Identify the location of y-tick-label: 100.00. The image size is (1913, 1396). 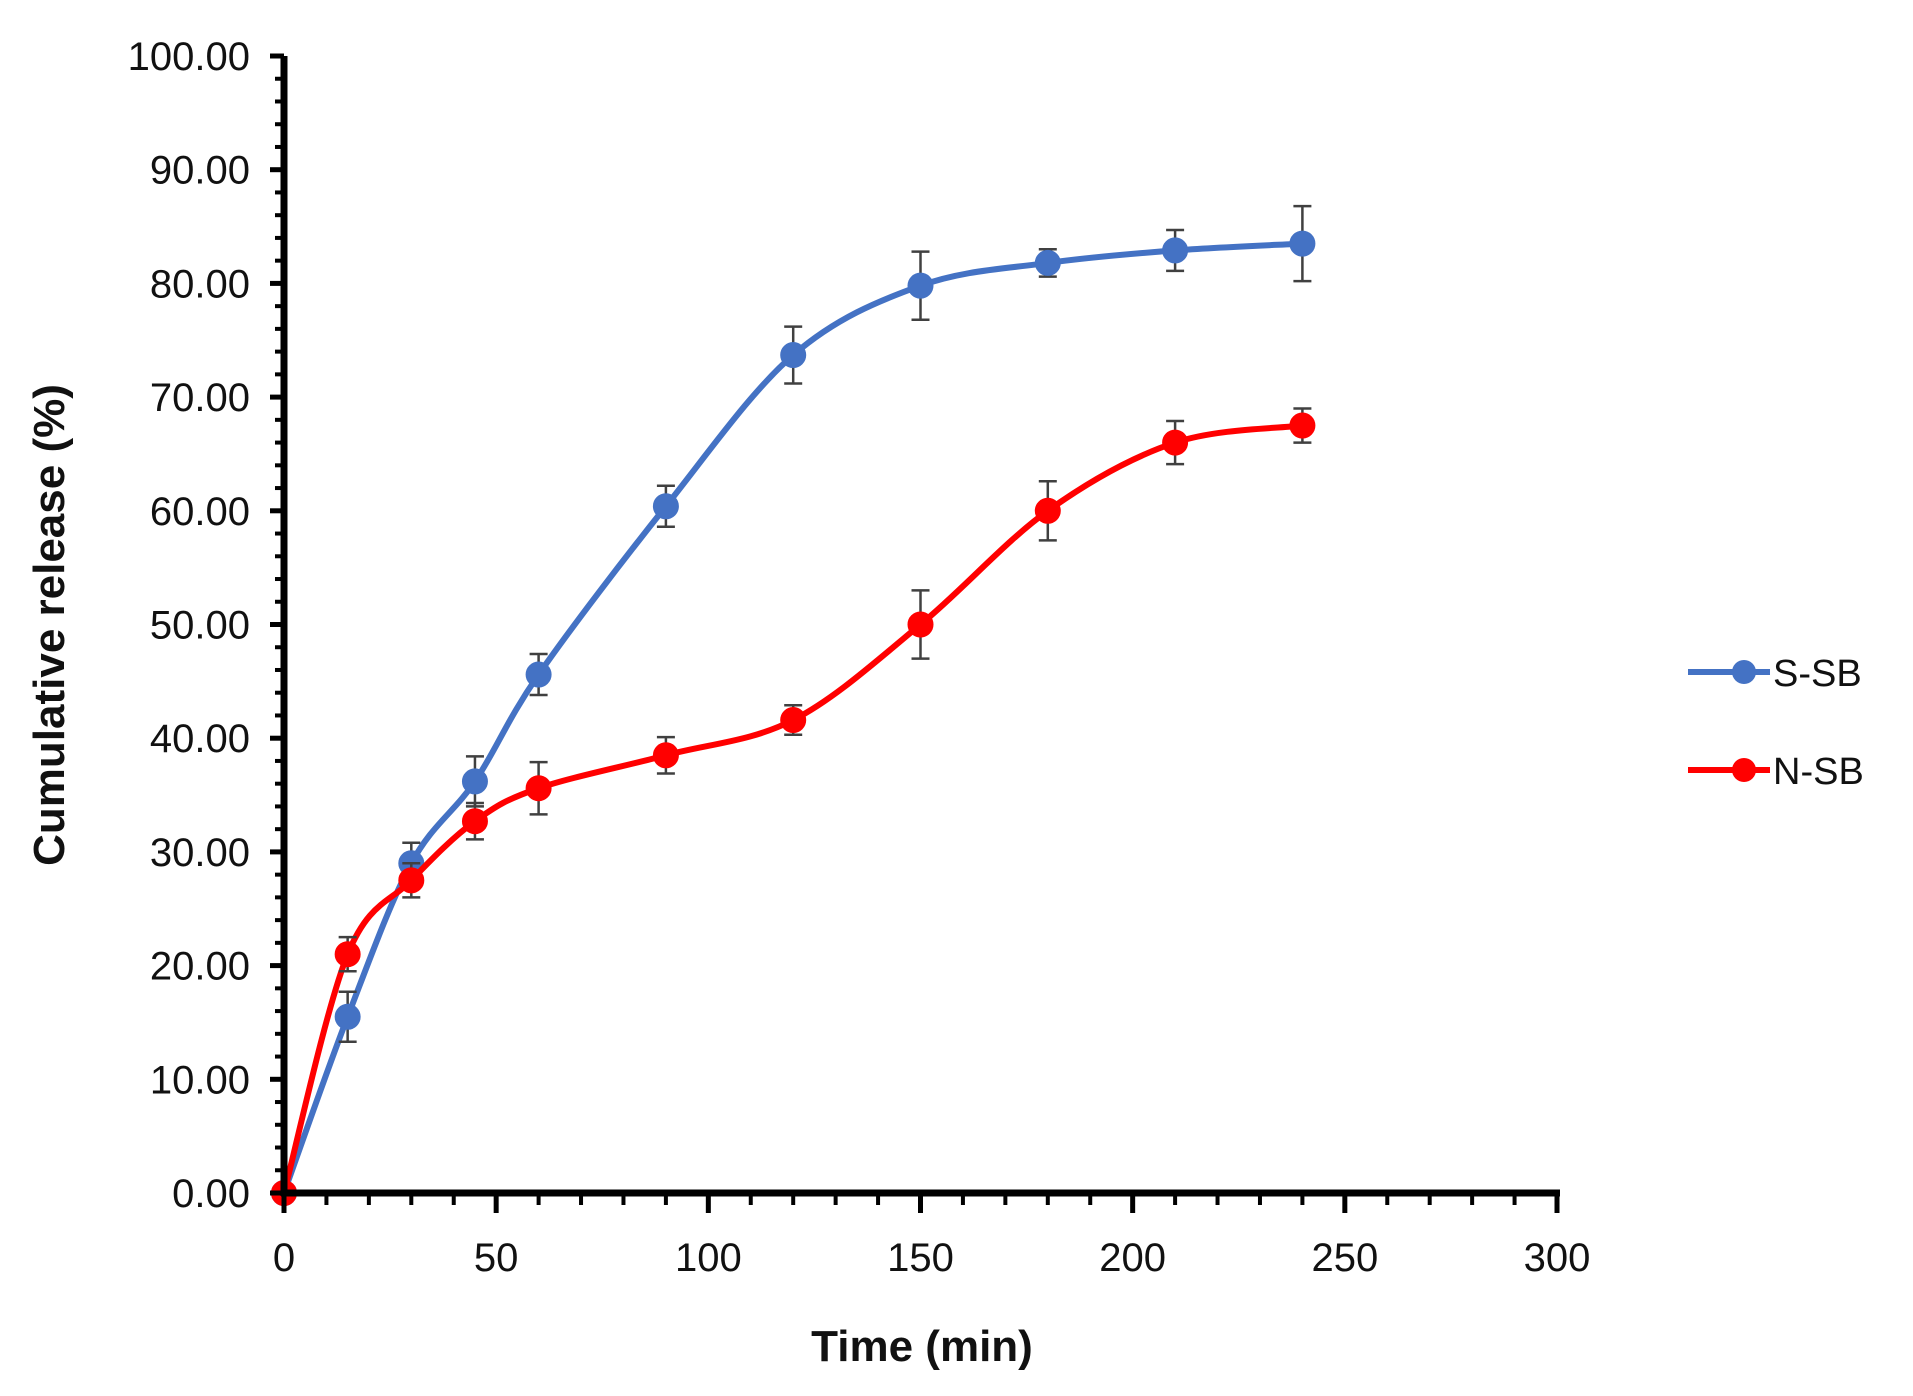
(189, 57).